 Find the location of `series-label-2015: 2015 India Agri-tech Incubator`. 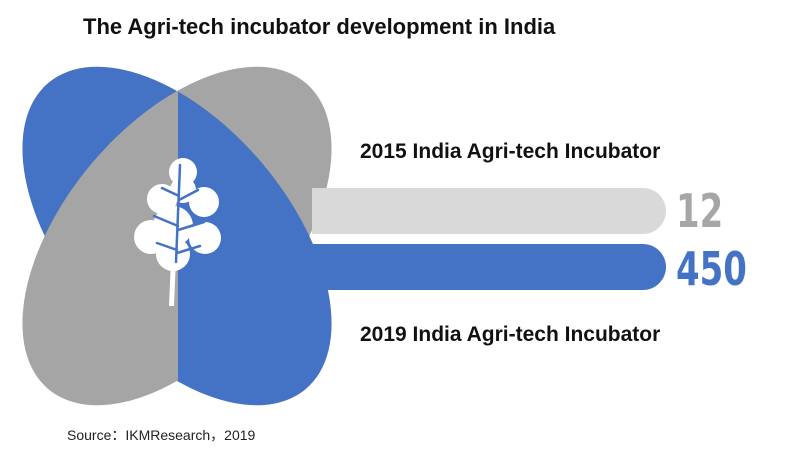

series-label-2015: 2015 India Agri-tech Incubator is located at coordinates (510, 151).